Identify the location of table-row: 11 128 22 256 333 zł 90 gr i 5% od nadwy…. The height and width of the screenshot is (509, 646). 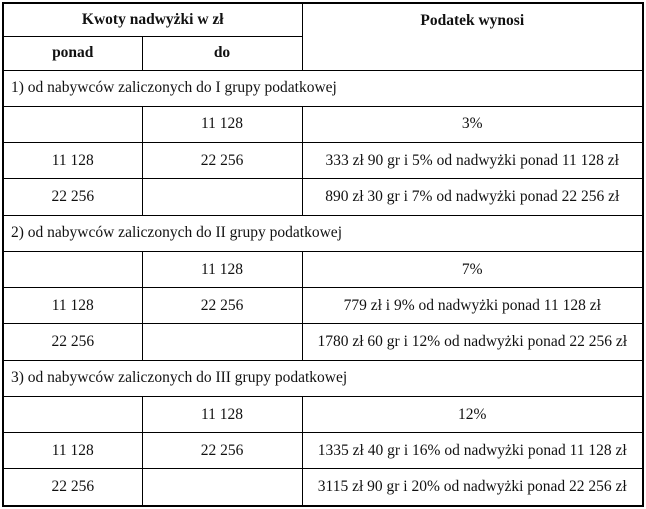
(323, 161).